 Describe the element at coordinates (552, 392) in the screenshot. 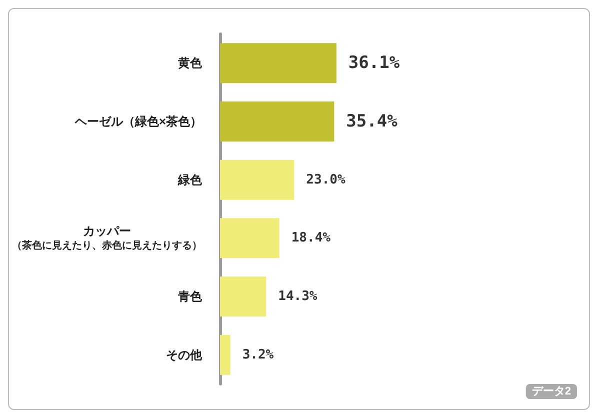

I see `text: データ2` at that location.